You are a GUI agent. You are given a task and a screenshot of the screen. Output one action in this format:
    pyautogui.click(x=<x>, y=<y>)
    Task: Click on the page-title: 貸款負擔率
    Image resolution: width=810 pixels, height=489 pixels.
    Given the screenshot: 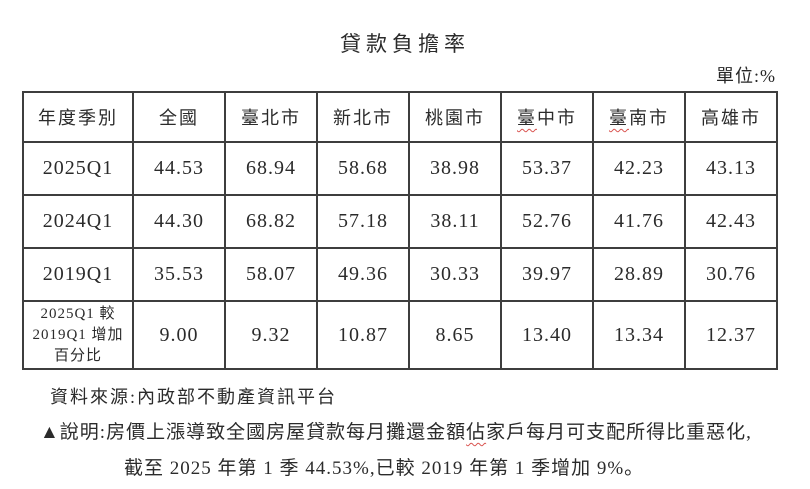 What is the action you would take?
    pyautogui.click(x=405, y=44)
    